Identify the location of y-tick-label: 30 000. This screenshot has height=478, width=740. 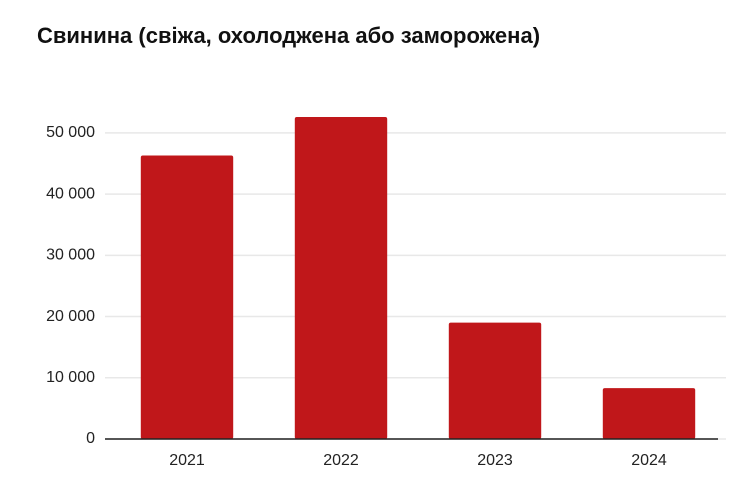
(70, 255).